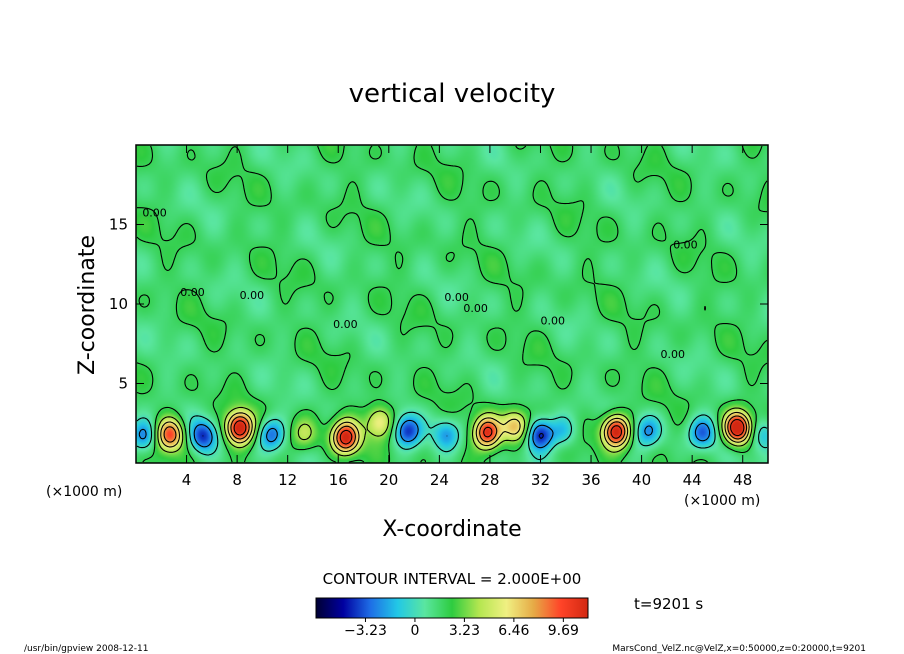  I want to click on colorbar-tick-label: −3.23, so click(365, 631).